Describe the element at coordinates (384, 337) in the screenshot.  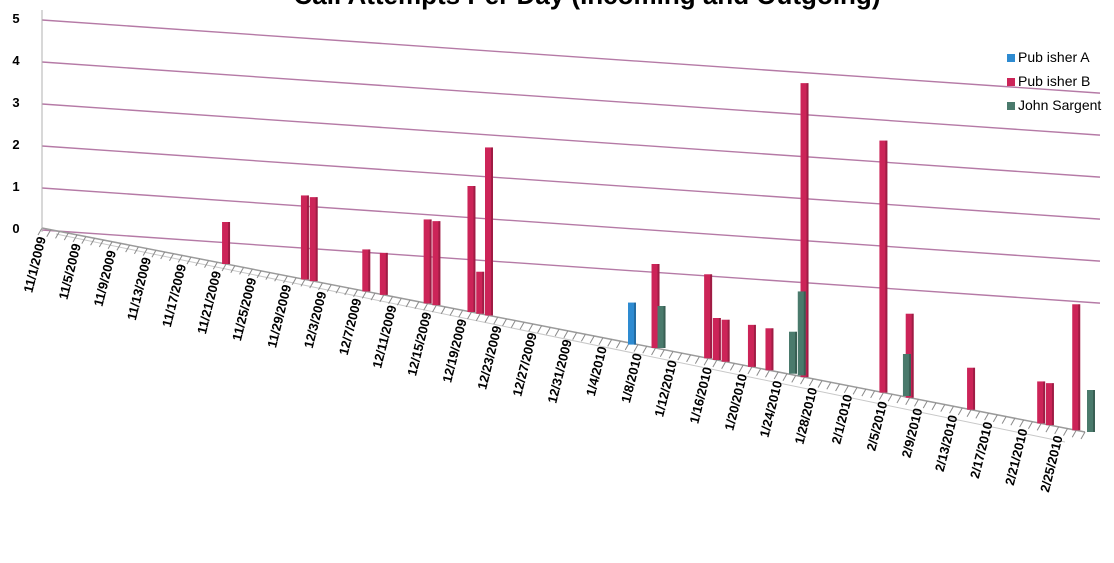
I see `x-tick-label: 12/11/2009` at that location.